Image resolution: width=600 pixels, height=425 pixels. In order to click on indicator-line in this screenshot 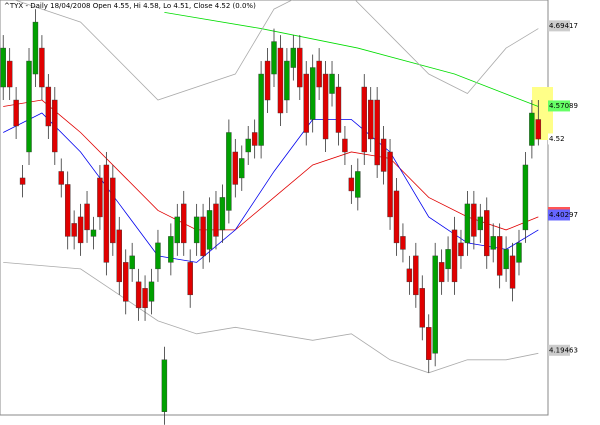, I will do `click(351, 59)`.